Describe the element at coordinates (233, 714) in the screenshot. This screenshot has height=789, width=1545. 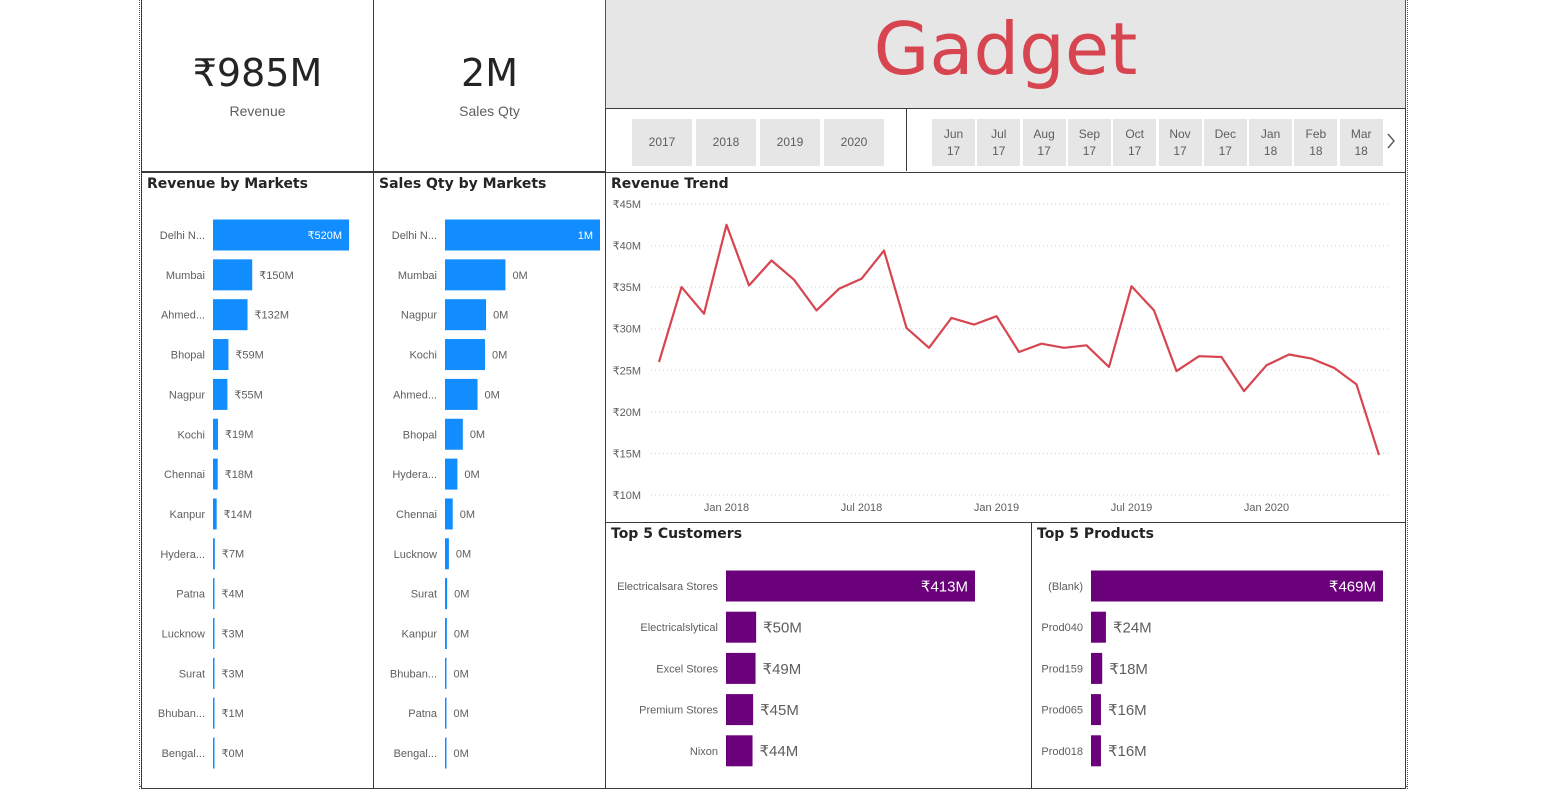
I see `data-label: ₹1M` at that location.